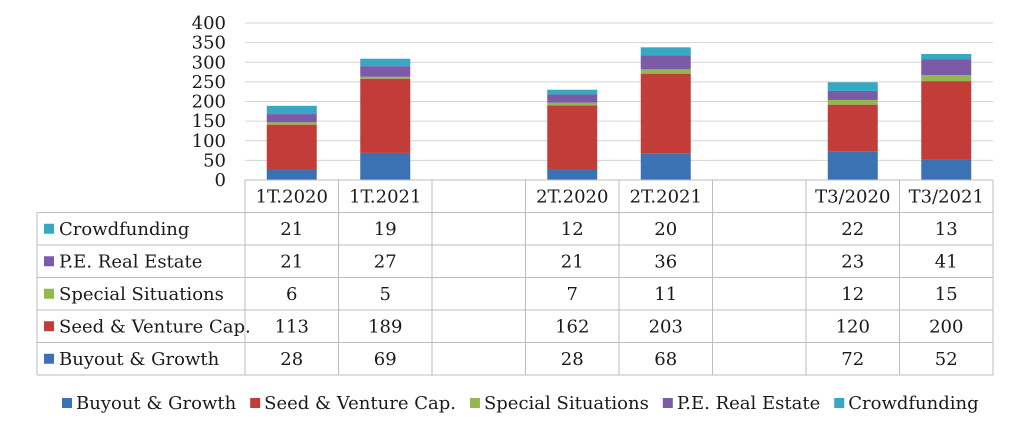 This screenshot has height=429, width=1012. I want to click on data-label: 113, so click(292, 326).